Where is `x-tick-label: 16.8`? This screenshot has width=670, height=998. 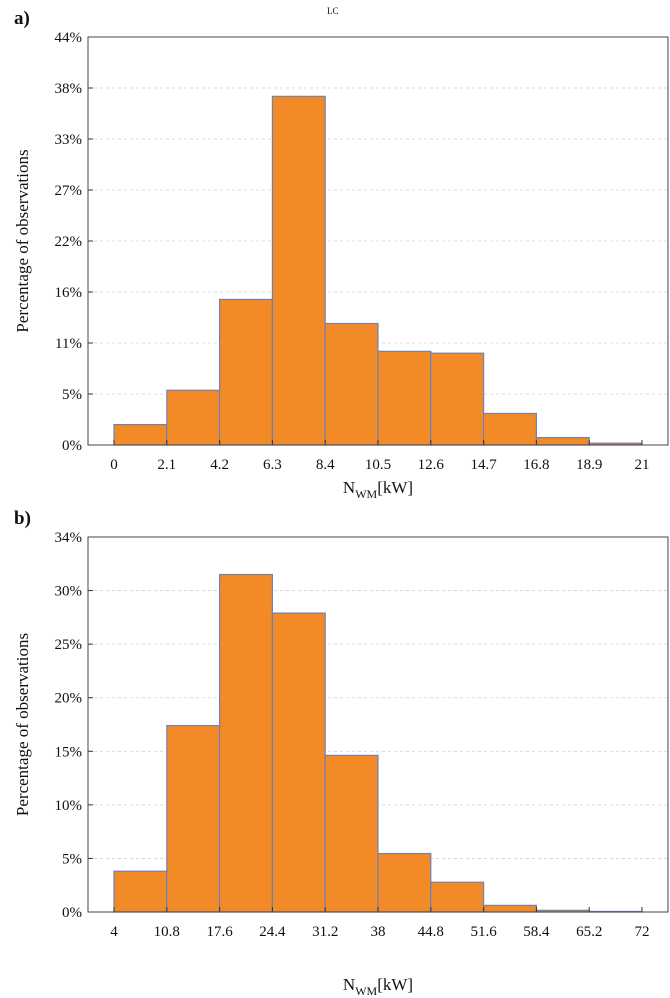 x-tick-label: 16.8 is located at coordinates (536, 465).